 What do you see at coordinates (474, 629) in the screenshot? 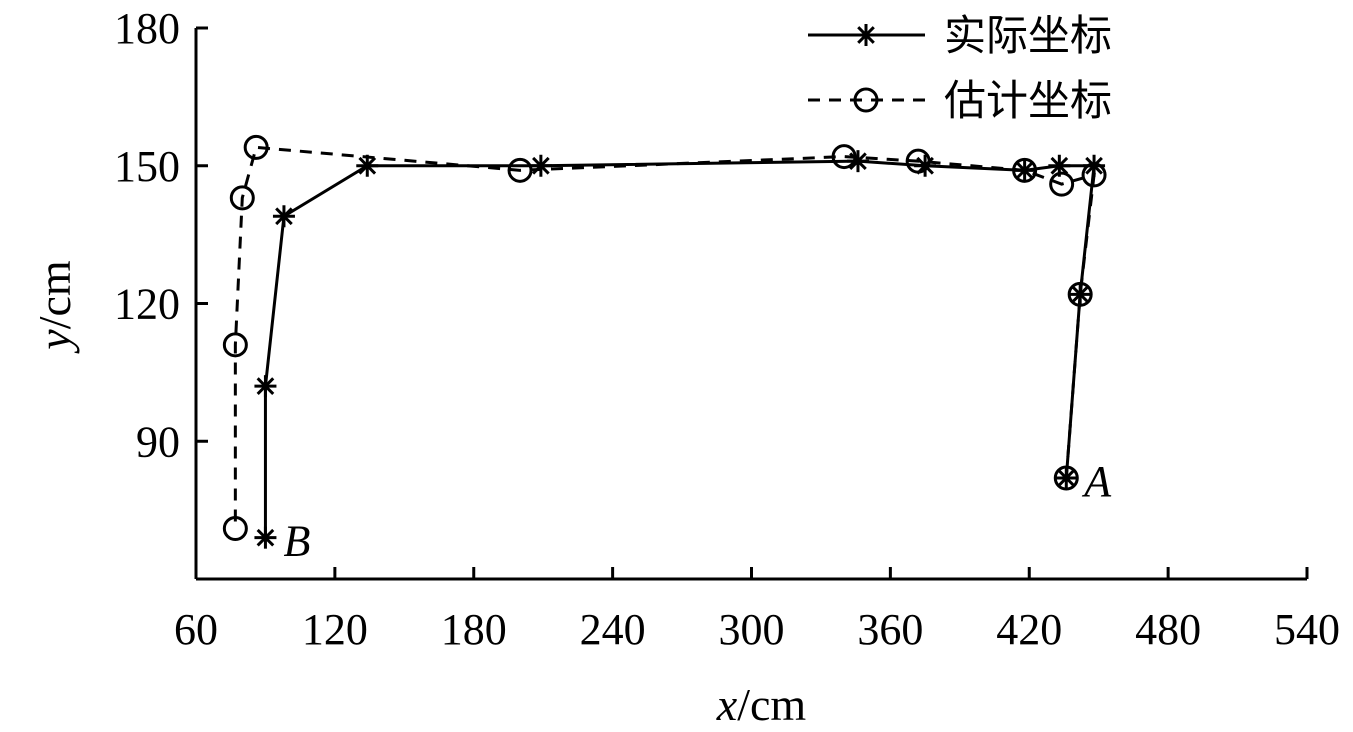
I see `x-tick-label: 180` at bounding box center [474, 629].